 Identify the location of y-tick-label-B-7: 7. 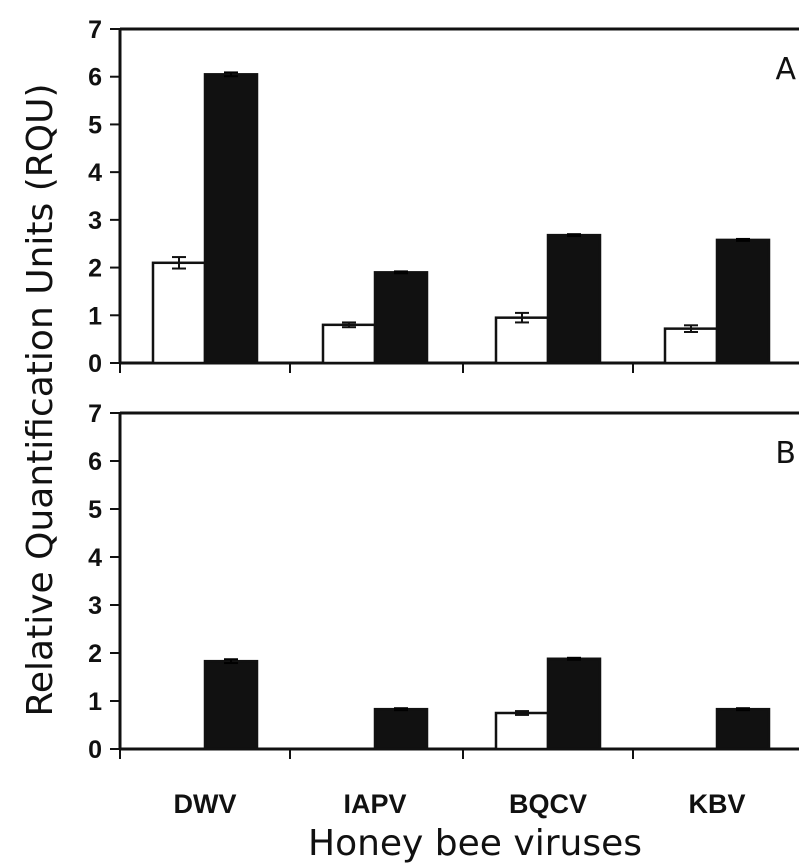
(95, 414).